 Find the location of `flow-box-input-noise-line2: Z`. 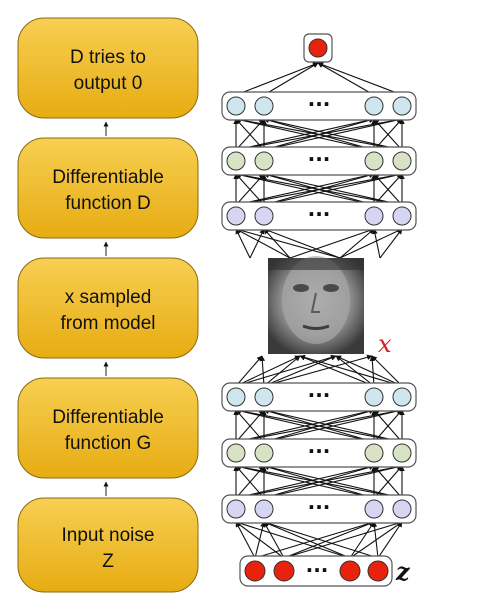

flow-box-input-noise-line2: Z is located at coordinates (108, 561).